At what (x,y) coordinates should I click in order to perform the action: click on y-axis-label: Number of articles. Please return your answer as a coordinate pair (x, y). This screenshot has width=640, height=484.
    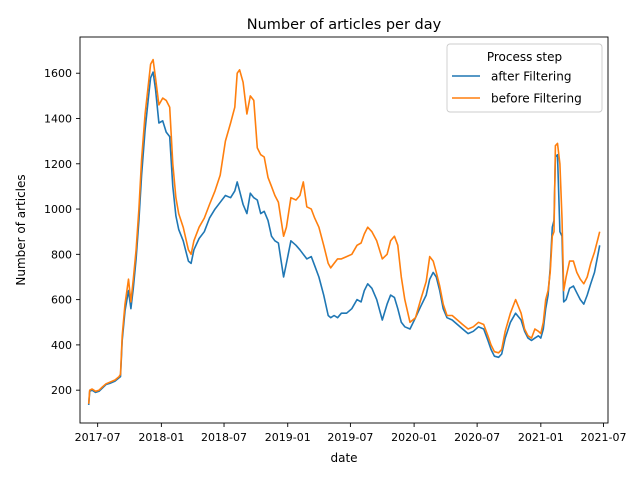
    Looking at the image, I should click on (21, 229).